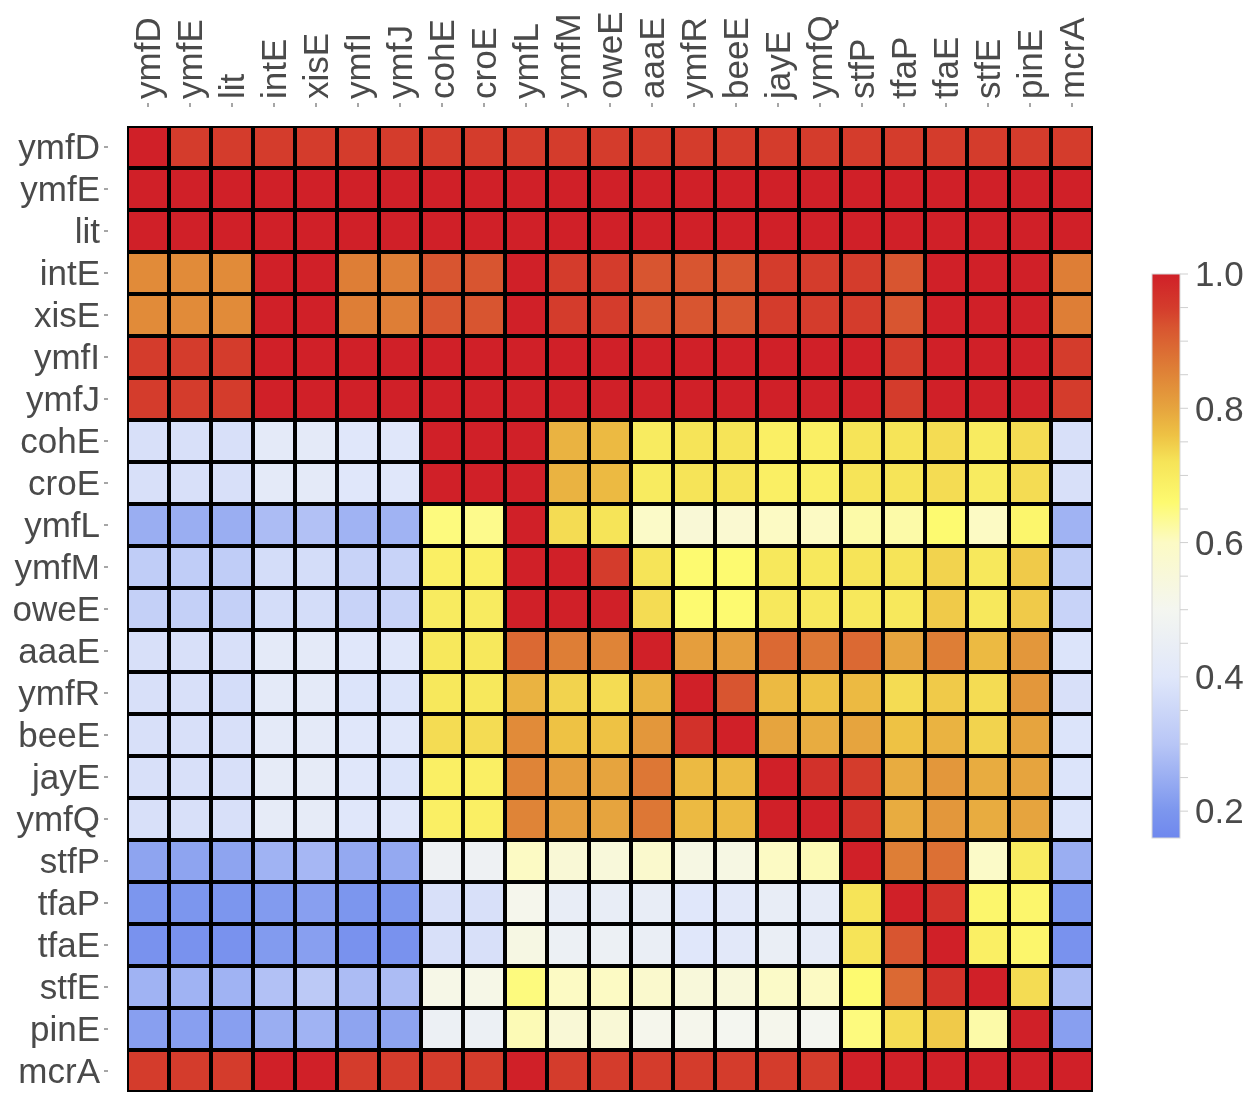 Image resolution: width=1250 pixels, height=1097 pixels. I want to click on y-tick-label: ymfI, so click(66, 357).